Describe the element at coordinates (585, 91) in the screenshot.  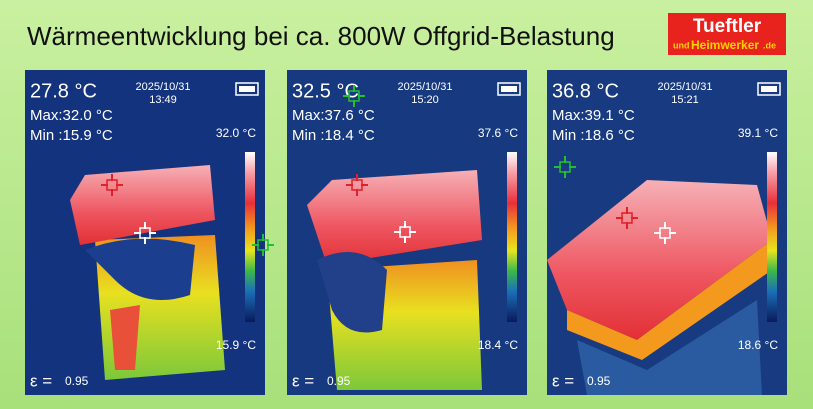
I see `current-temperature: 36.8 °C` at that location.